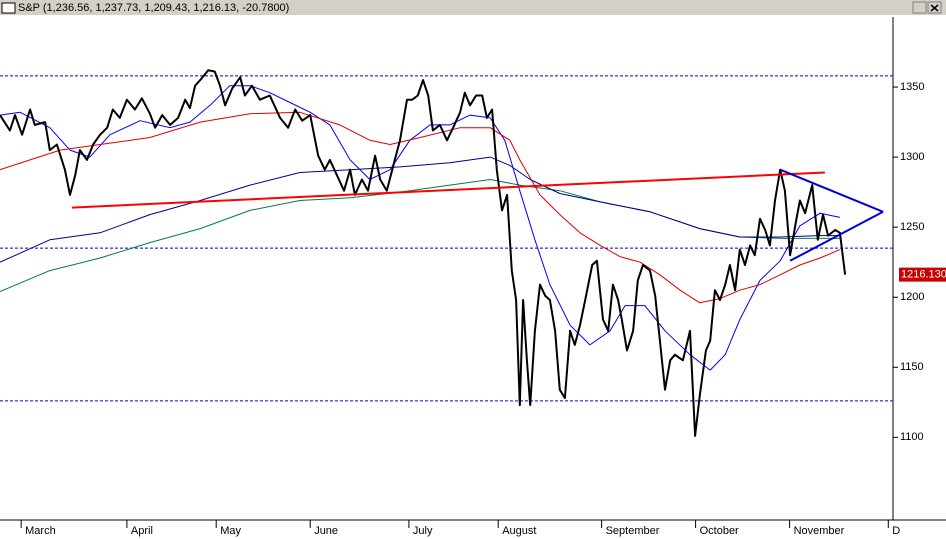  What do you see at coordinates (423, 531) in the screenshot?
I see `x-tick-label: July` at bounding box center [423, 531].